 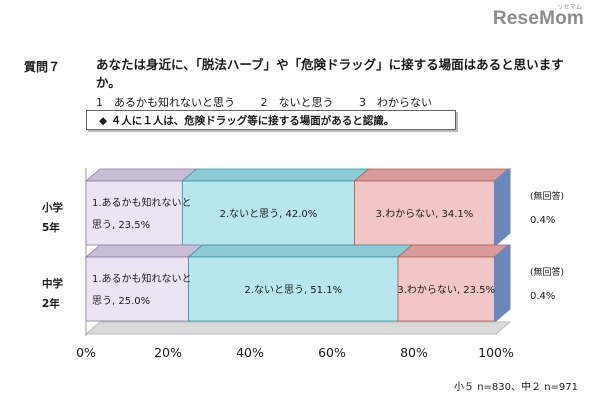 I want to click on x-tick-label-1: 0%, so click(x=86, y=352).